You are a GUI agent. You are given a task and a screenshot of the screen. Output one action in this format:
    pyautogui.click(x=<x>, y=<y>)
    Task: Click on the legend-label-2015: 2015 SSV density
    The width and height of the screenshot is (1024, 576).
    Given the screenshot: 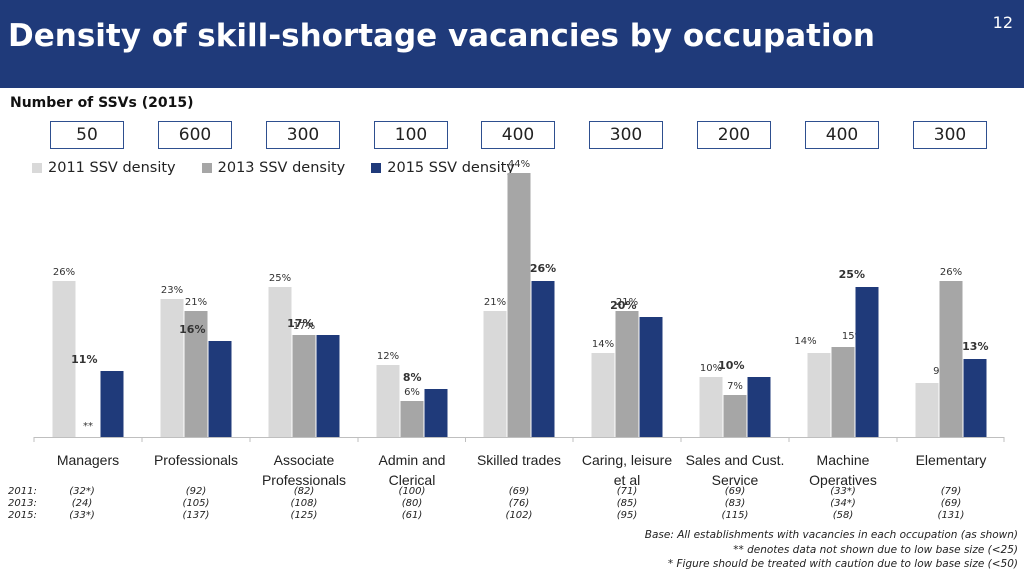 What is the action you would take?
    pyautogui.click(x=451, y=168)
    